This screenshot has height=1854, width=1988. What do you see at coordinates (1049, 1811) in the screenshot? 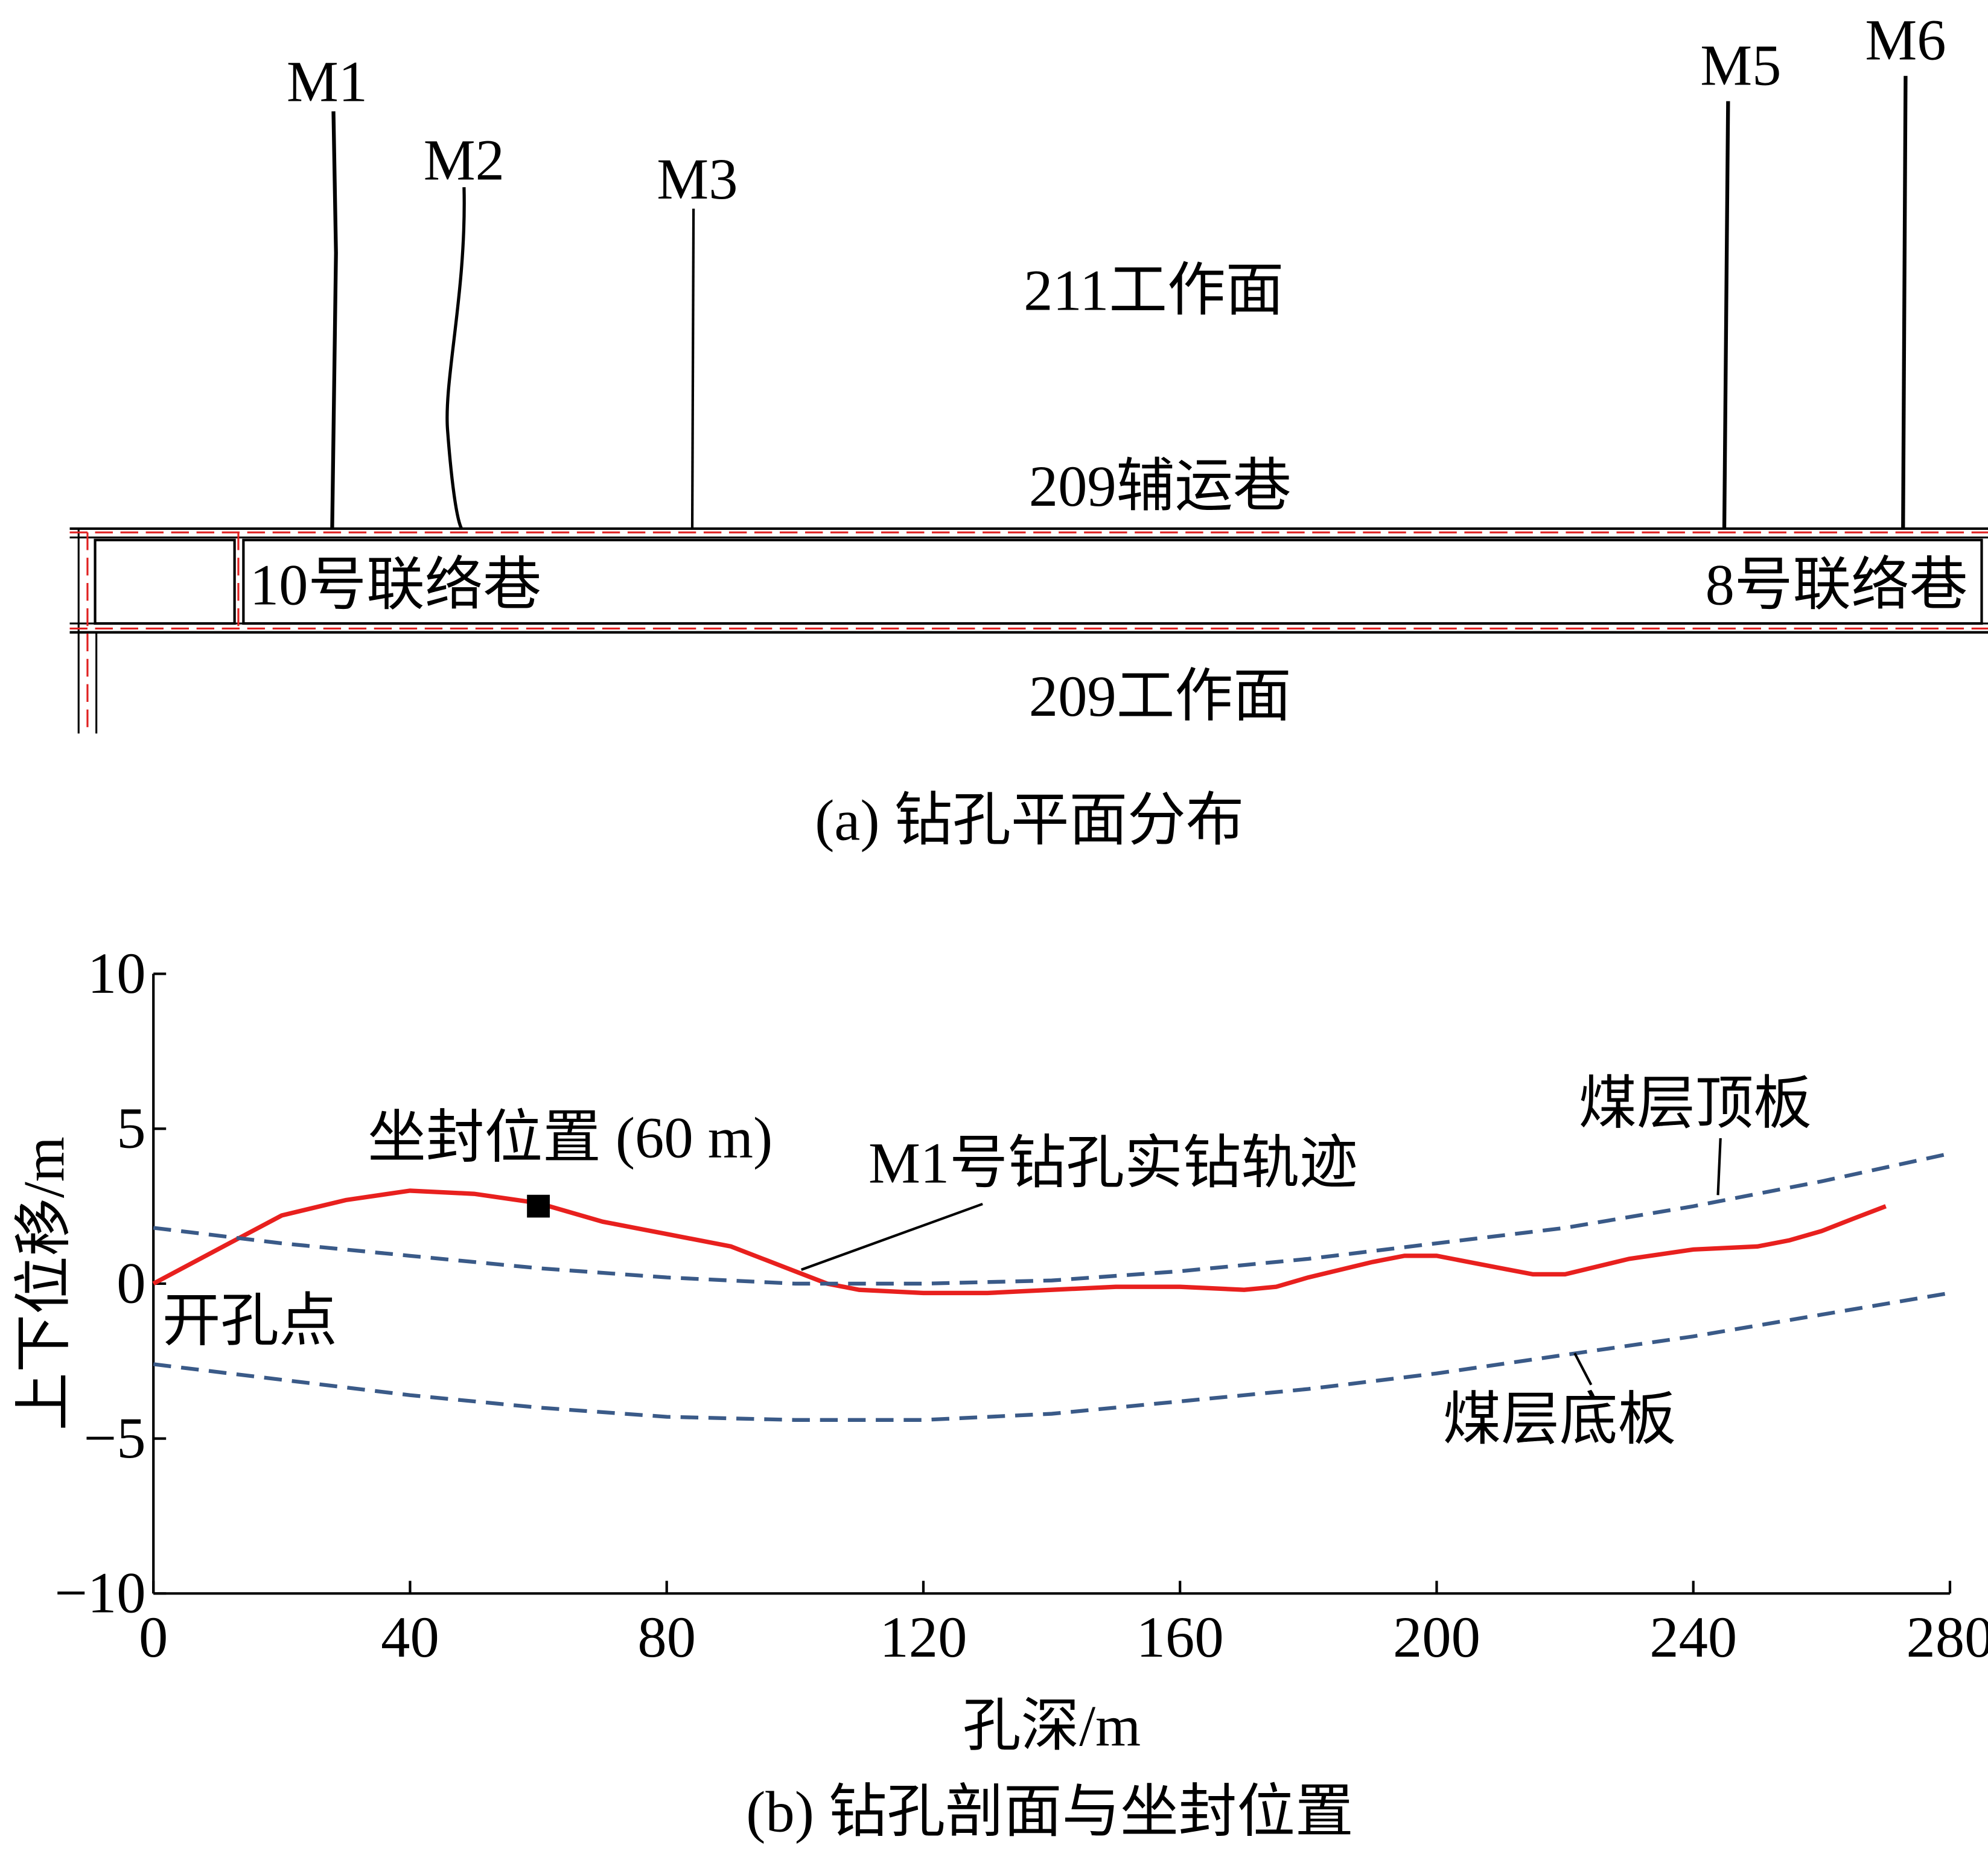
I see `caption: (b) 钻孔剖面与坐封位置` at bounding box center [1049, 1811].